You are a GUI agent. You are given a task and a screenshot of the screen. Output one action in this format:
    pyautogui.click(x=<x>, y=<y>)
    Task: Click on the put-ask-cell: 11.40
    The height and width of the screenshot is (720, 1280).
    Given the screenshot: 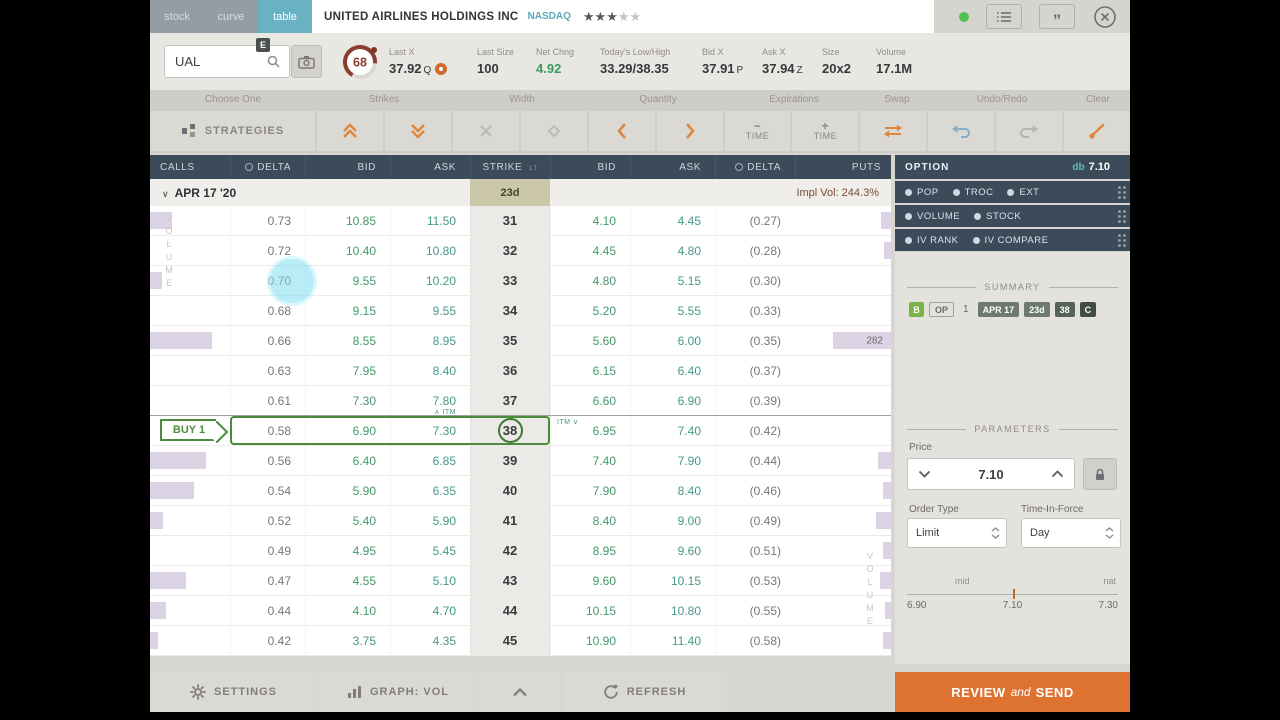 What is the action you would take?
    pyautogui.click(x=672, y=640)
    